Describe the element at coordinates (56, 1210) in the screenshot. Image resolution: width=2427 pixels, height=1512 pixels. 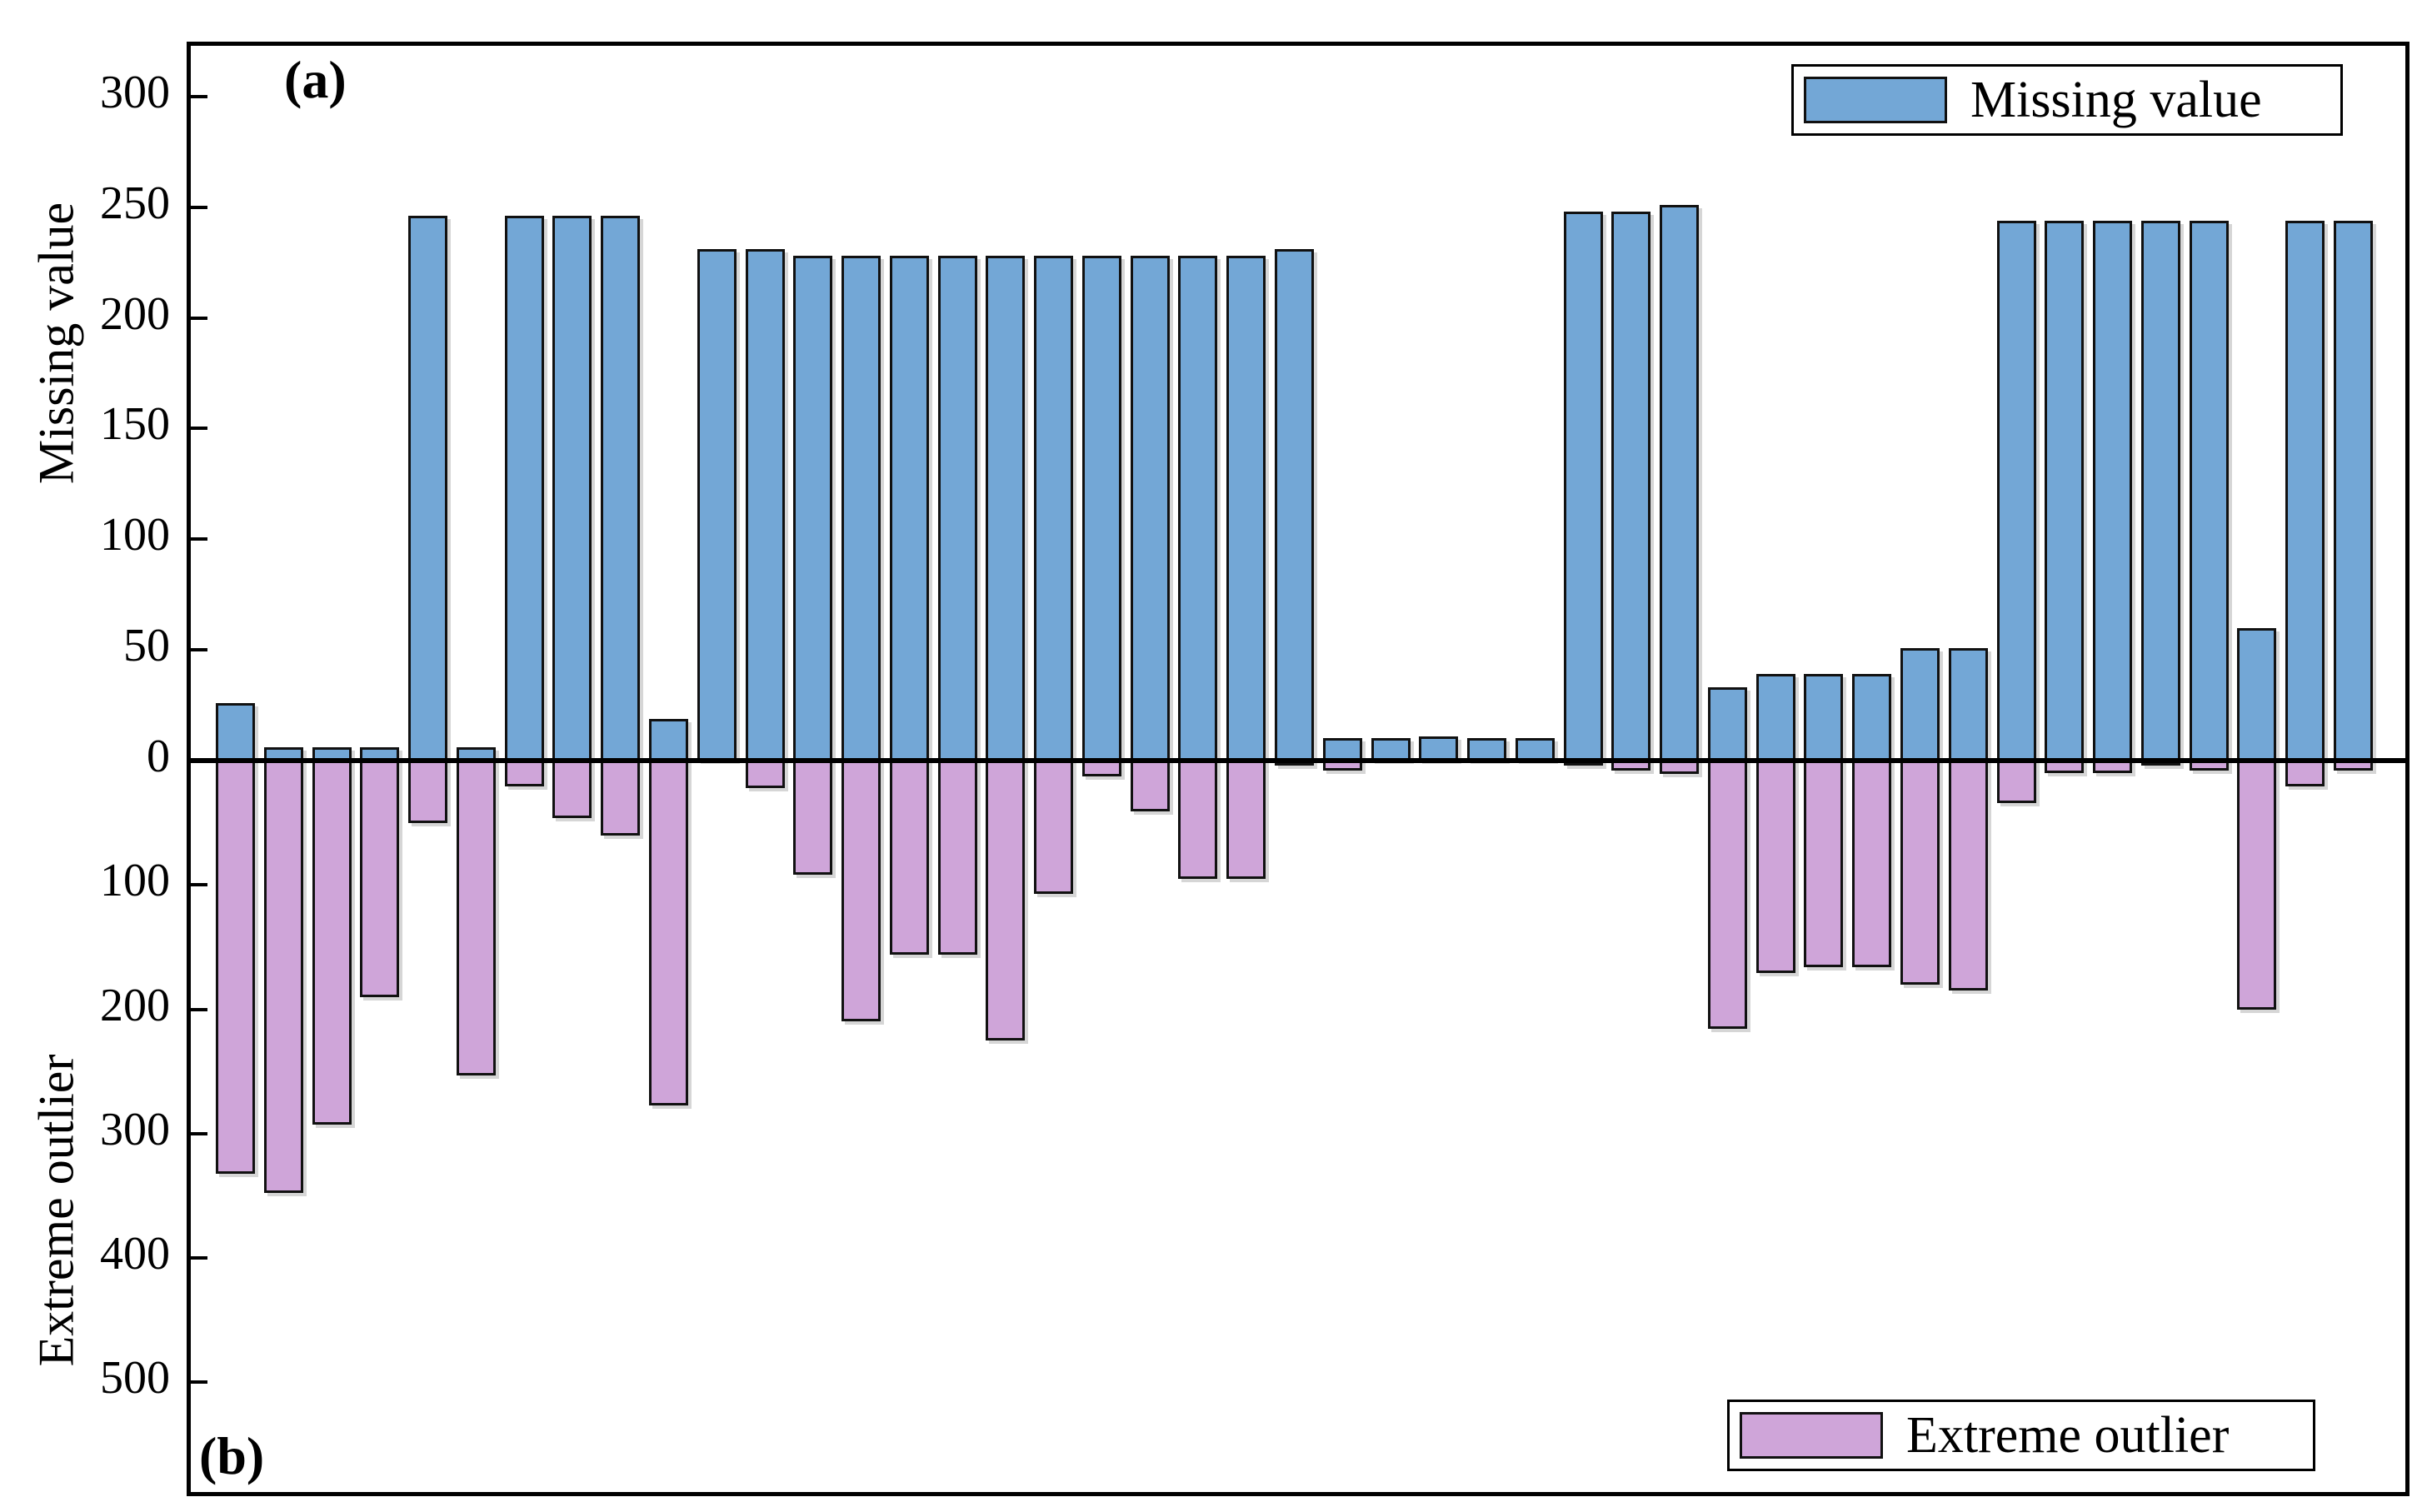
I see `y-axis-title-extreme-outlier: Extreme outlier` at that location.